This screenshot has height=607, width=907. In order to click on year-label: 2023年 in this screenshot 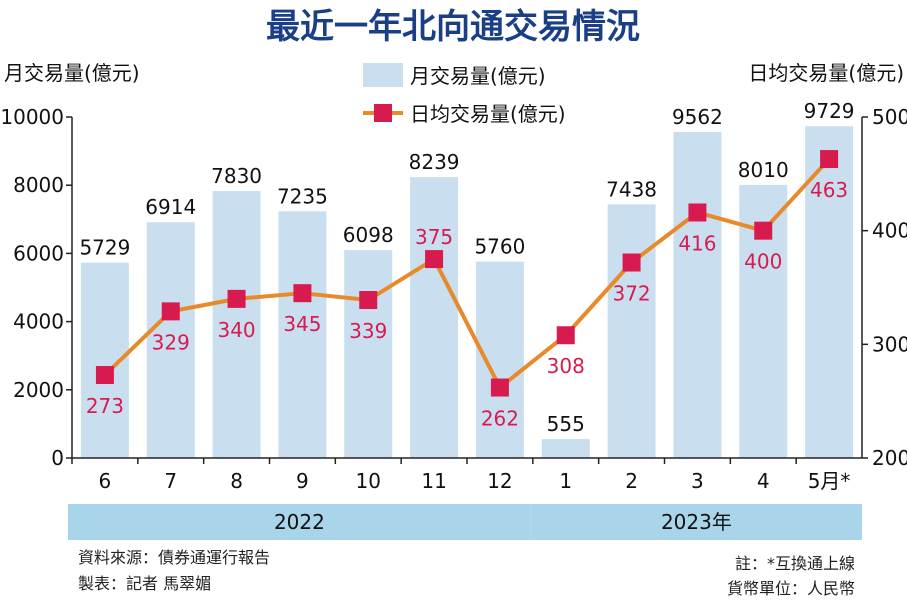, I will do `click(696, 522)`.